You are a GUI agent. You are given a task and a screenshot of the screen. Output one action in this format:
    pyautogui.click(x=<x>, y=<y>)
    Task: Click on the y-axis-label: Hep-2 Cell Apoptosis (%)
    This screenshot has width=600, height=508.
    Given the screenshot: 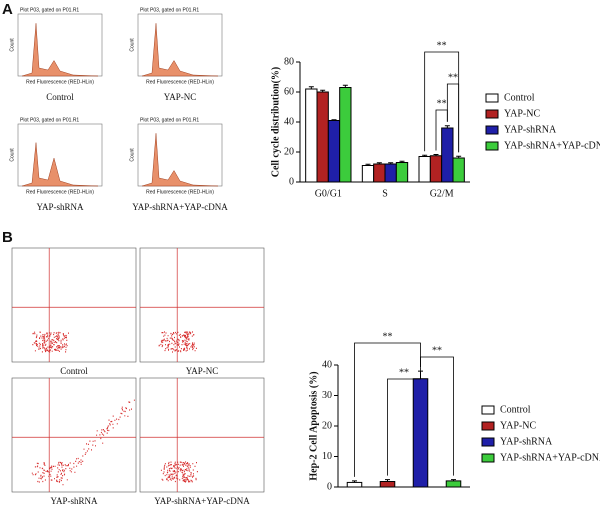 What is the action you would take?
    pyautogui.click(x=313, y=425)
    